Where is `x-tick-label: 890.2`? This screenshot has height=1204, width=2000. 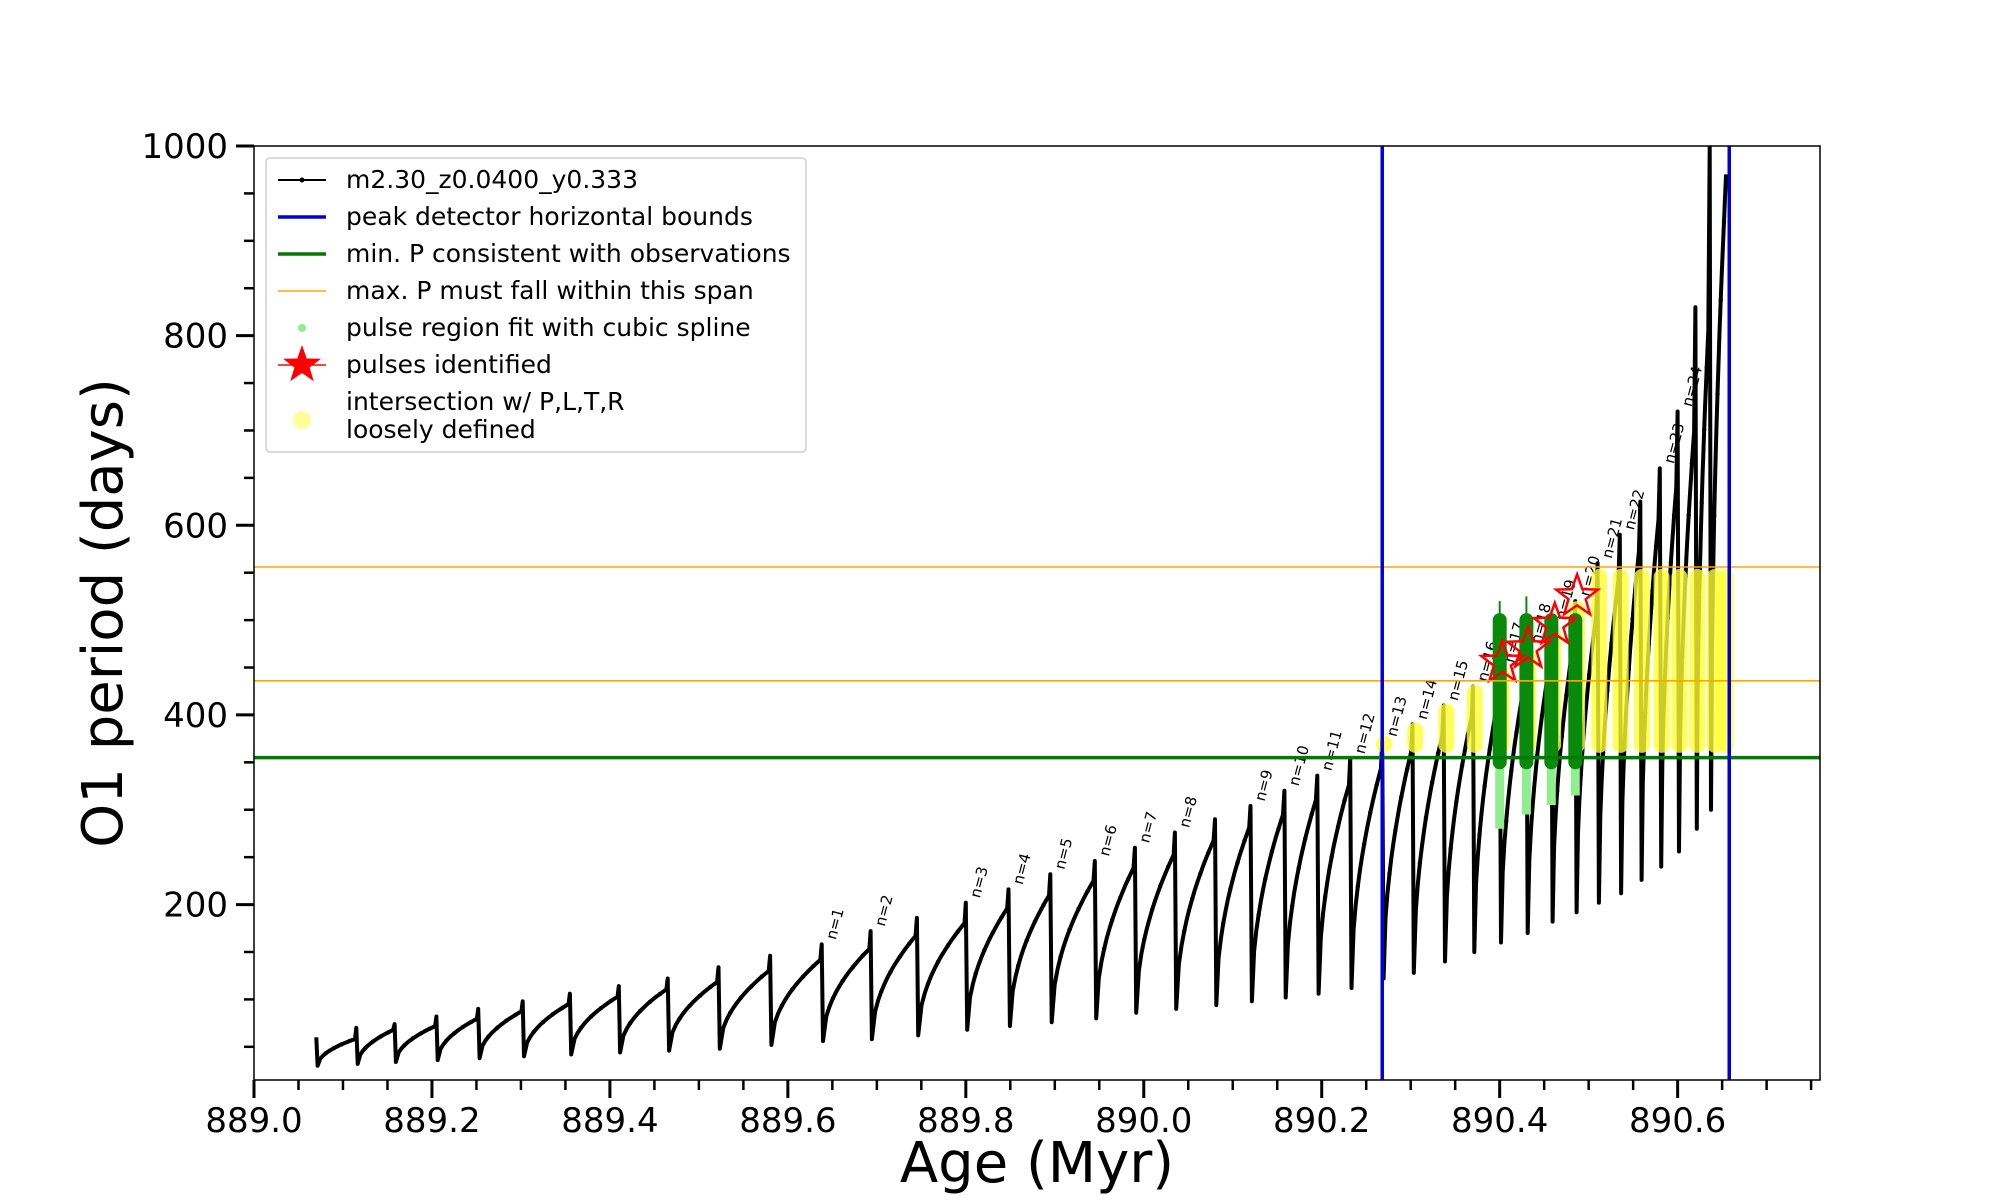
x-tick-label: 890.2 is located at coordinates (1321, 1121).